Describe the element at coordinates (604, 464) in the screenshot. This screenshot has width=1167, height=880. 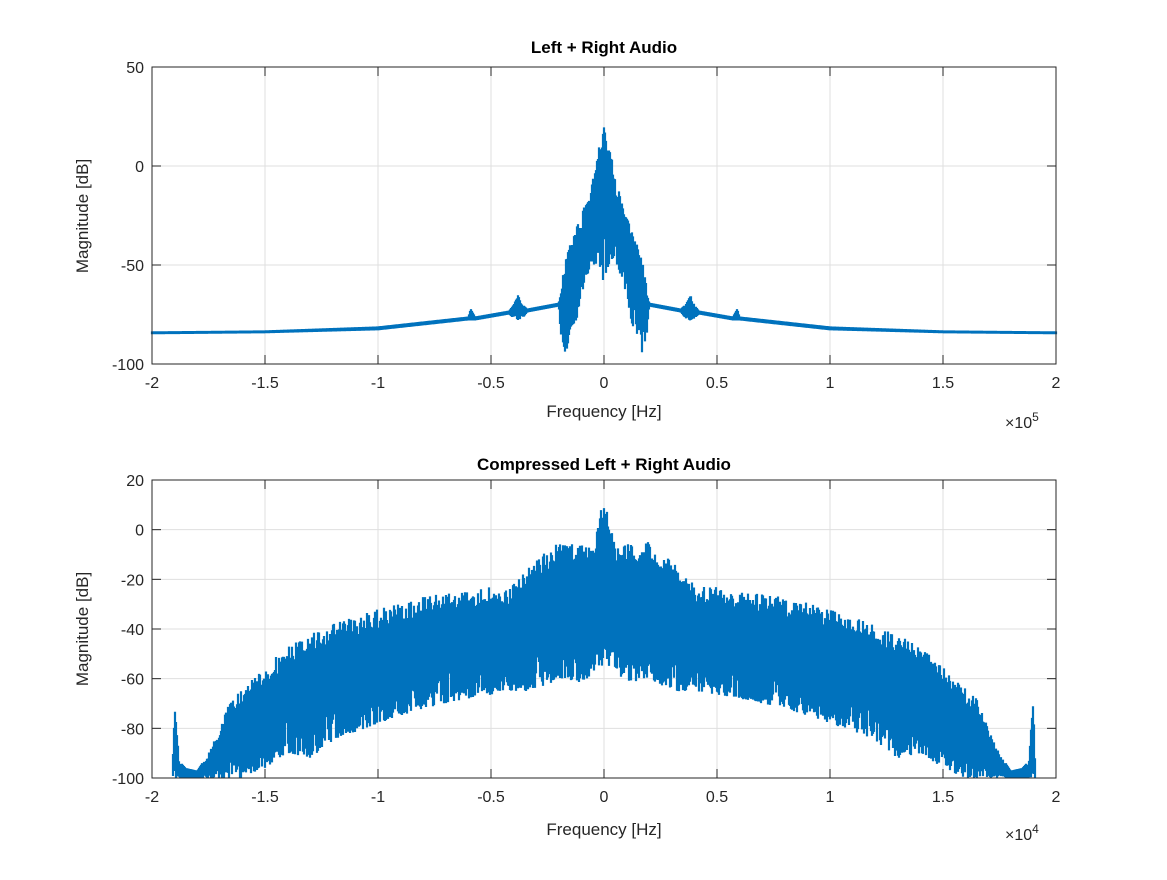
I see `chart-title: Compressed Left + Right Audio` at that location.